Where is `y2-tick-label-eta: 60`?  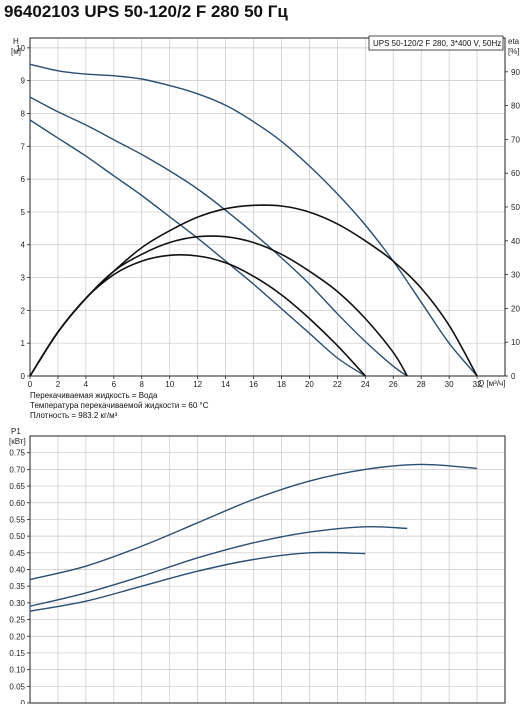
y2-tick-label-eta: 60 is located at coordinates (515, 173).